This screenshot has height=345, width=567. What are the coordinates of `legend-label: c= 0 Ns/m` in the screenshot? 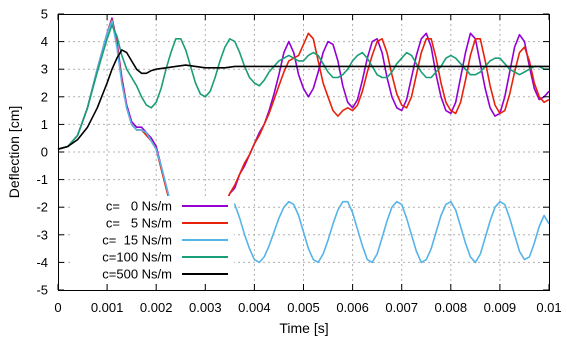 It's located at (139, 206).